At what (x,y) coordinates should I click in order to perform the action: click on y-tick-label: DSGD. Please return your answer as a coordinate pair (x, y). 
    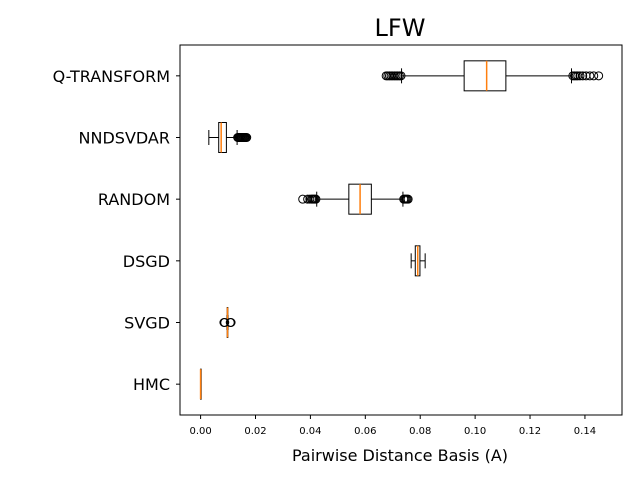
    Looking at the image, I should click on (146, 261).